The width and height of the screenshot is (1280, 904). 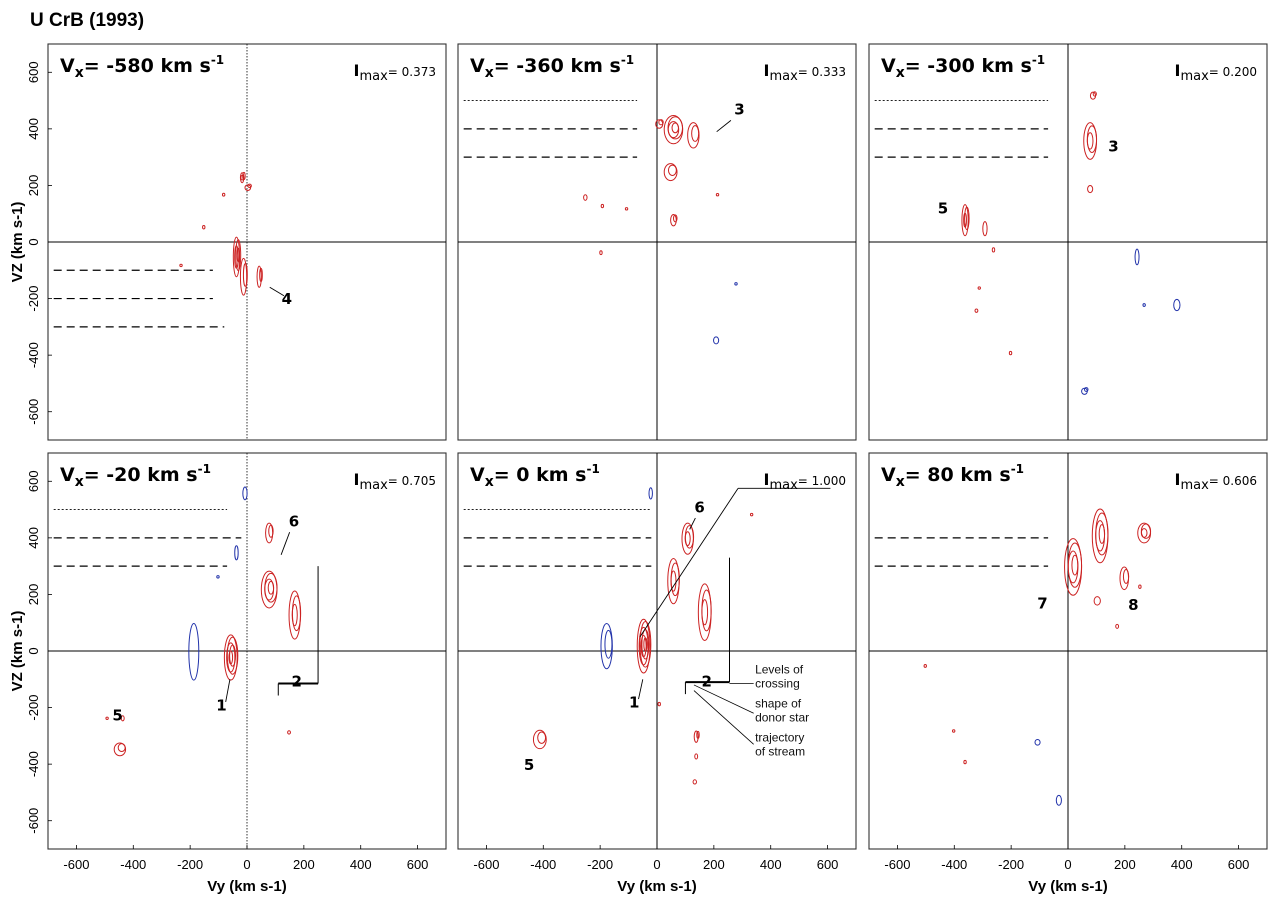 What do you see at coordinates (779, 670) in the screenshot?
I see `annotation-line: Levels of` at bounding box center [779, 670].